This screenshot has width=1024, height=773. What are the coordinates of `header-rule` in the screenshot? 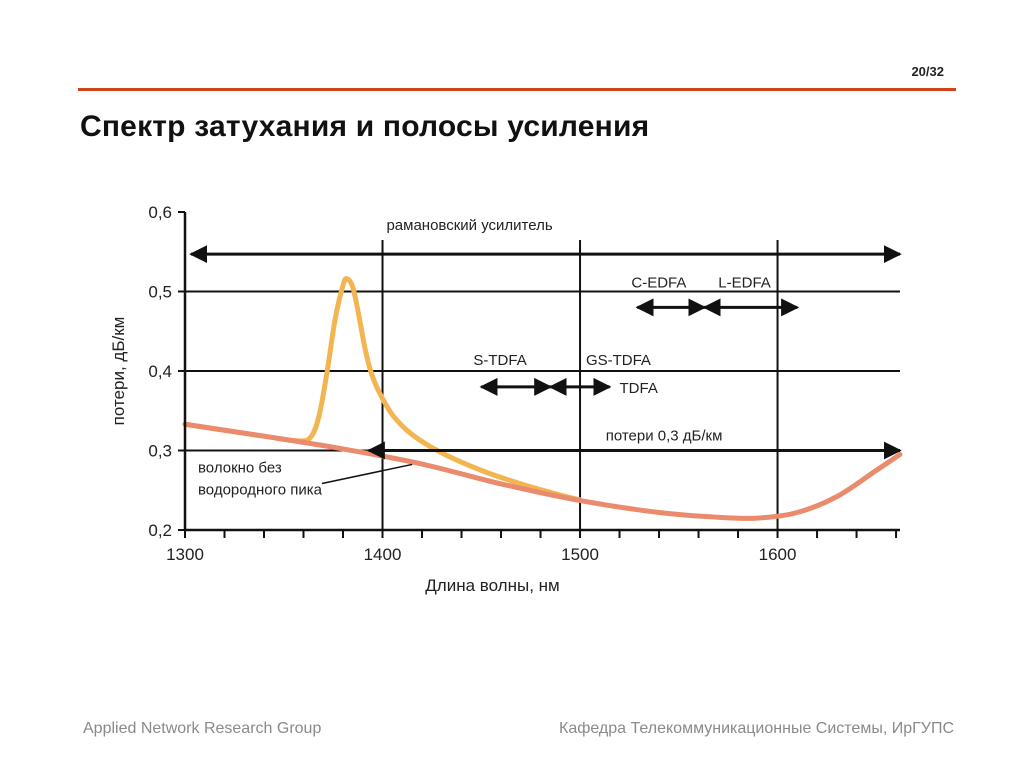 It's located at (517, 89).